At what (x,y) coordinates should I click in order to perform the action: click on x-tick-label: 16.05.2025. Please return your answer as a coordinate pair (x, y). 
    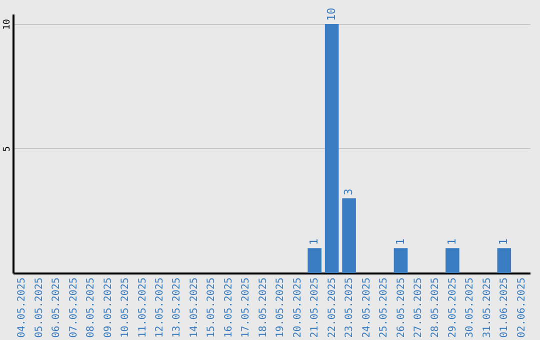
    Looking at the image, I should click on (228, 308).